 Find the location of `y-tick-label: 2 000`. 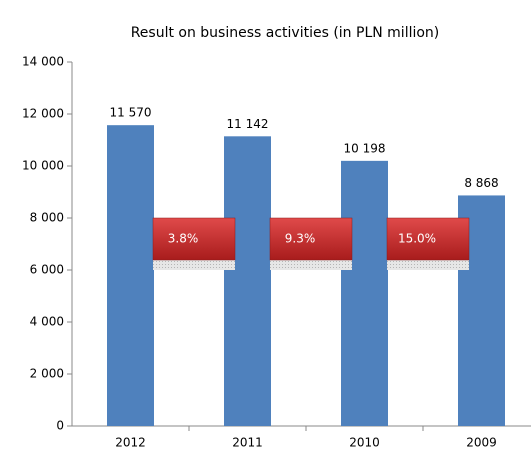

y-tick-label: 2 000 is located at coordinates (47, 374).